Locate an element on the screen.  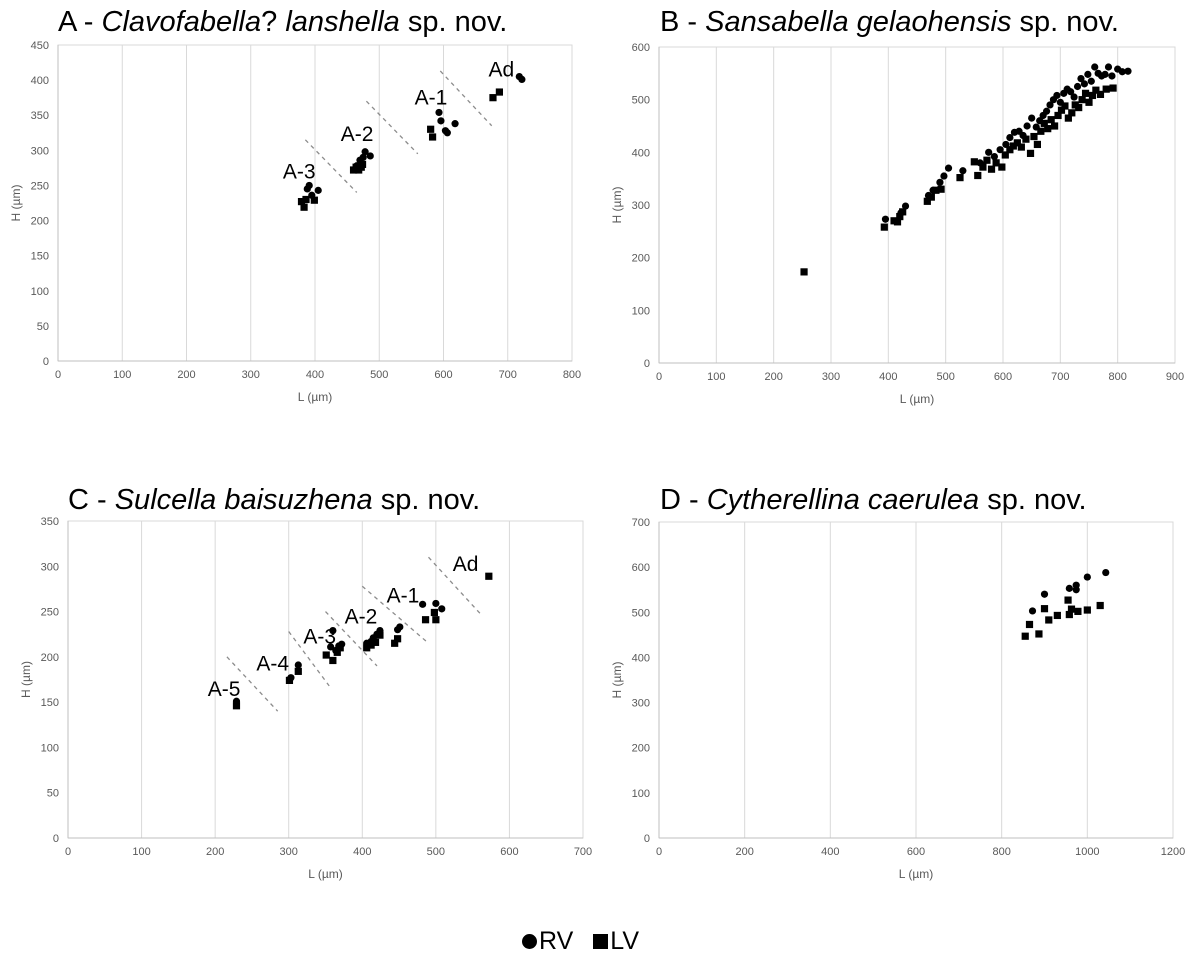
y-tick-label: 700 is located at coordinates (641, 523).